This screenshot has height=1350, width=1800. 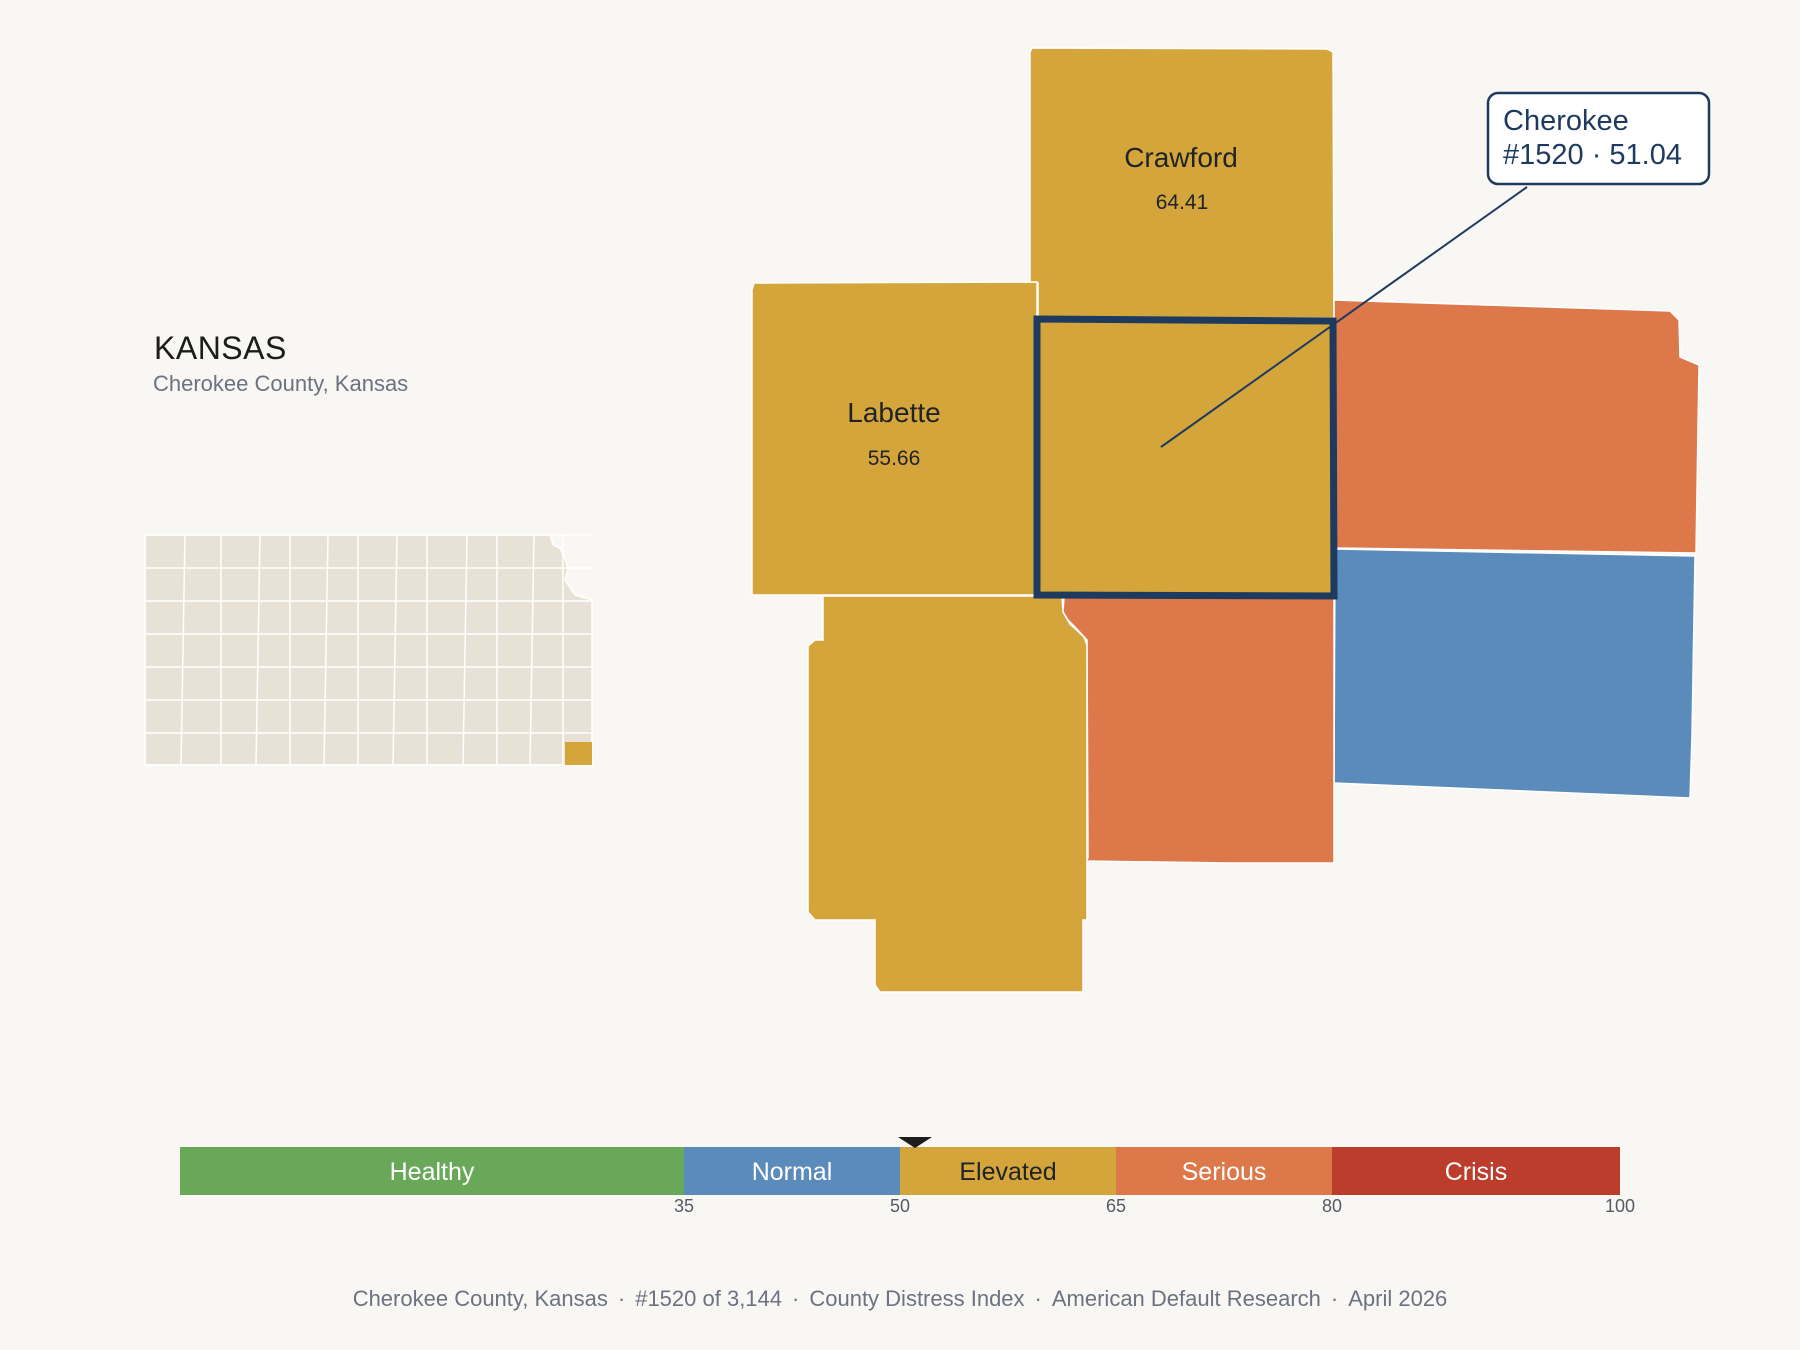 I want to click on legend-band-crisis, so click(x=1476, y=1171).